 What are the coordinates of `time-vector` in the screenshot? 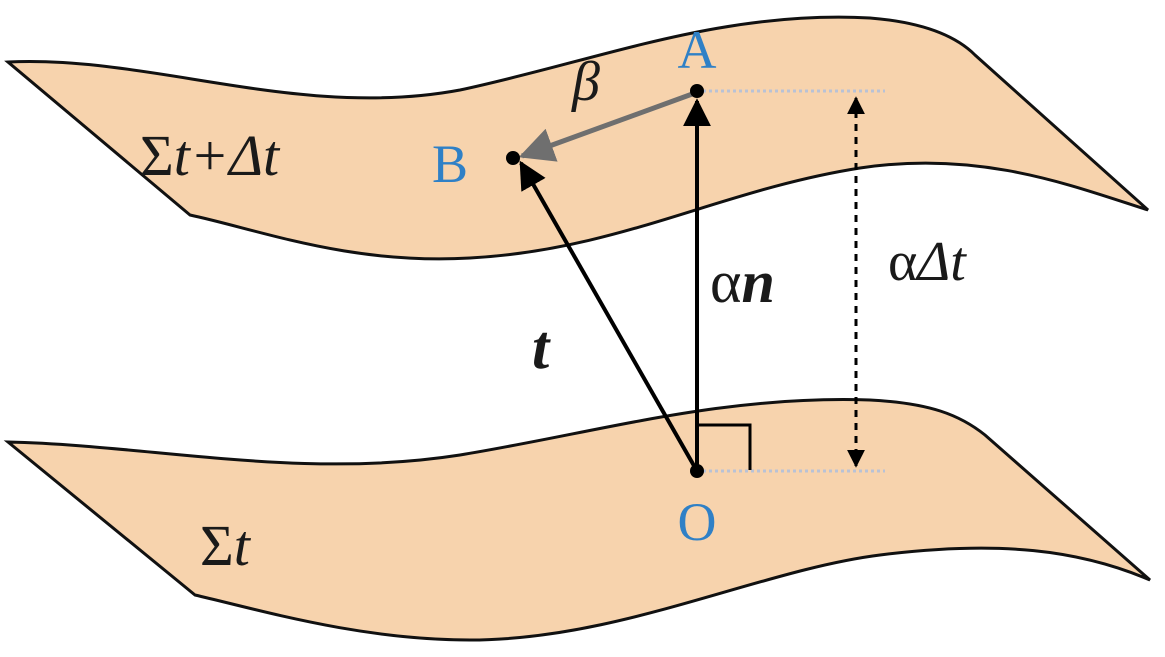 It's located at (609, 316).